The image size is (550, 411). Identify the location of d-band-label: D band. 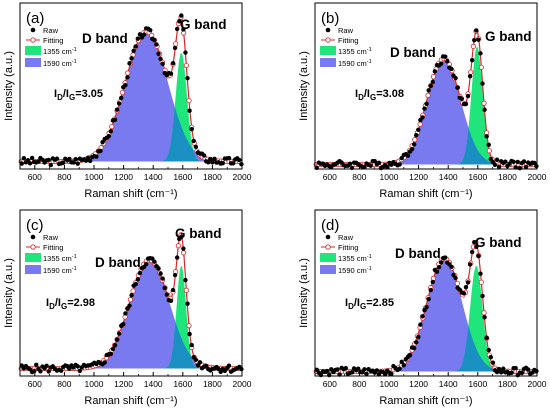
(418, 253).